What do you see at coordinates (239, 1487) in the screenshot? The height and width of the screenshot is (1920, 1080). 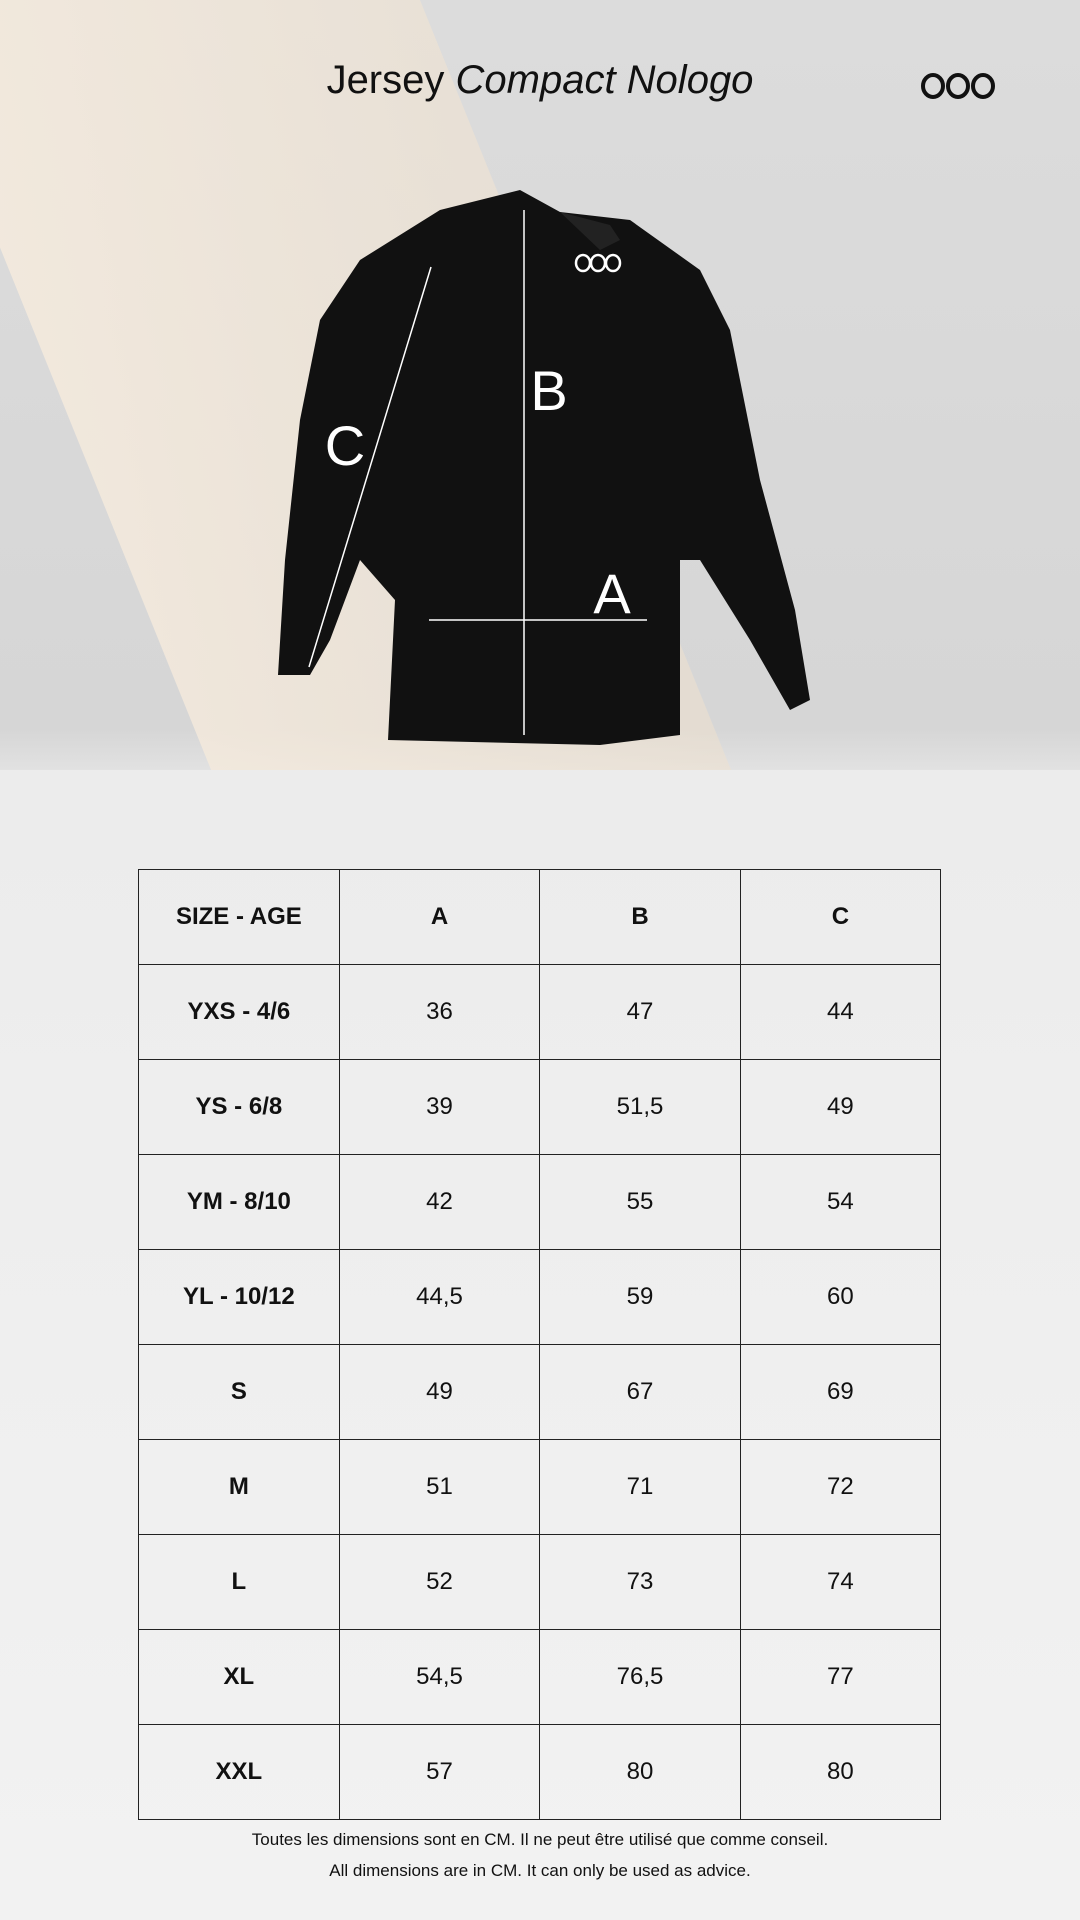 I see `size-cell: M` at bounding box center [239, 1487].